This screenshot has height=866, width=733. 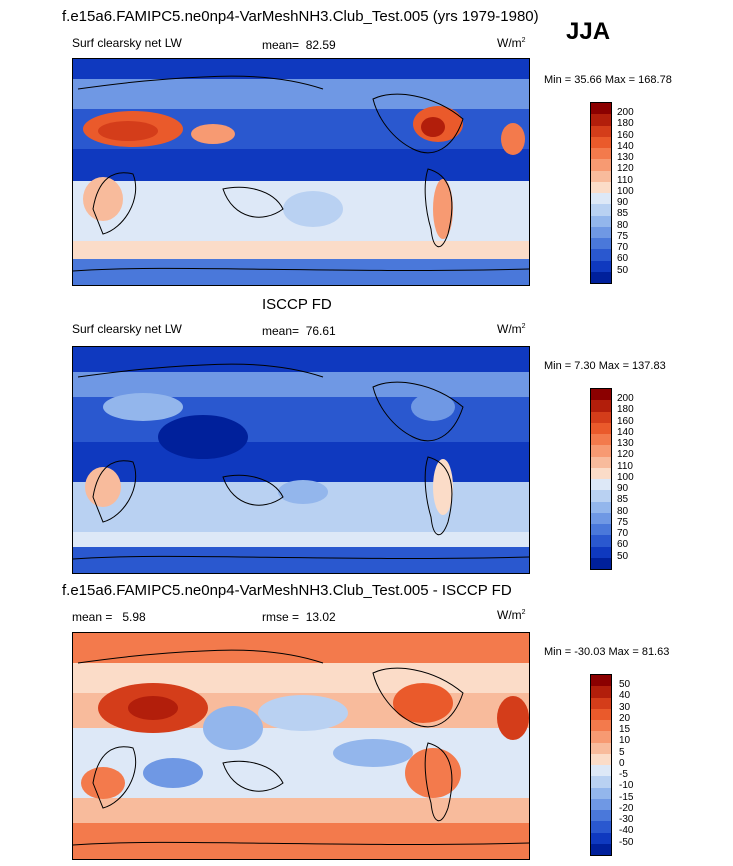 I want to click on p2-cb-label: 200, so click(x=625, y=398).